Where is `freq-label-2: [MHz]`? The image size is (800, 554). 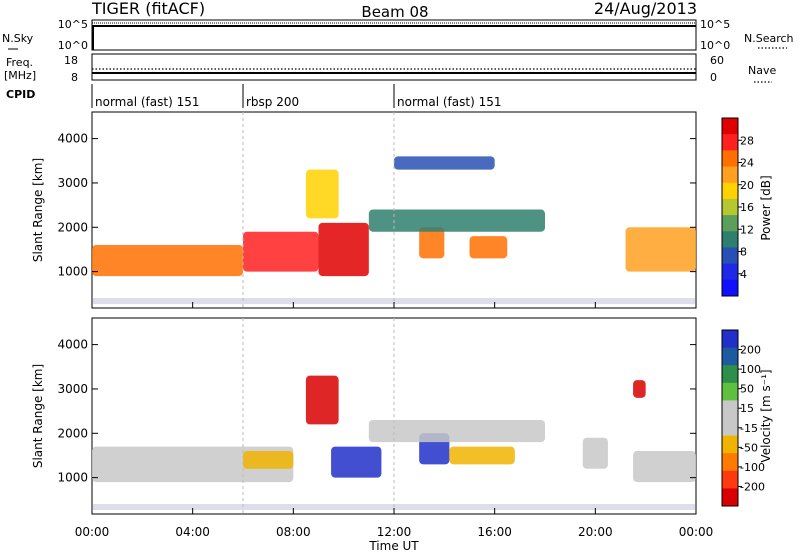
freq-label-2: [MHz] is located at coordinates (20, 75).